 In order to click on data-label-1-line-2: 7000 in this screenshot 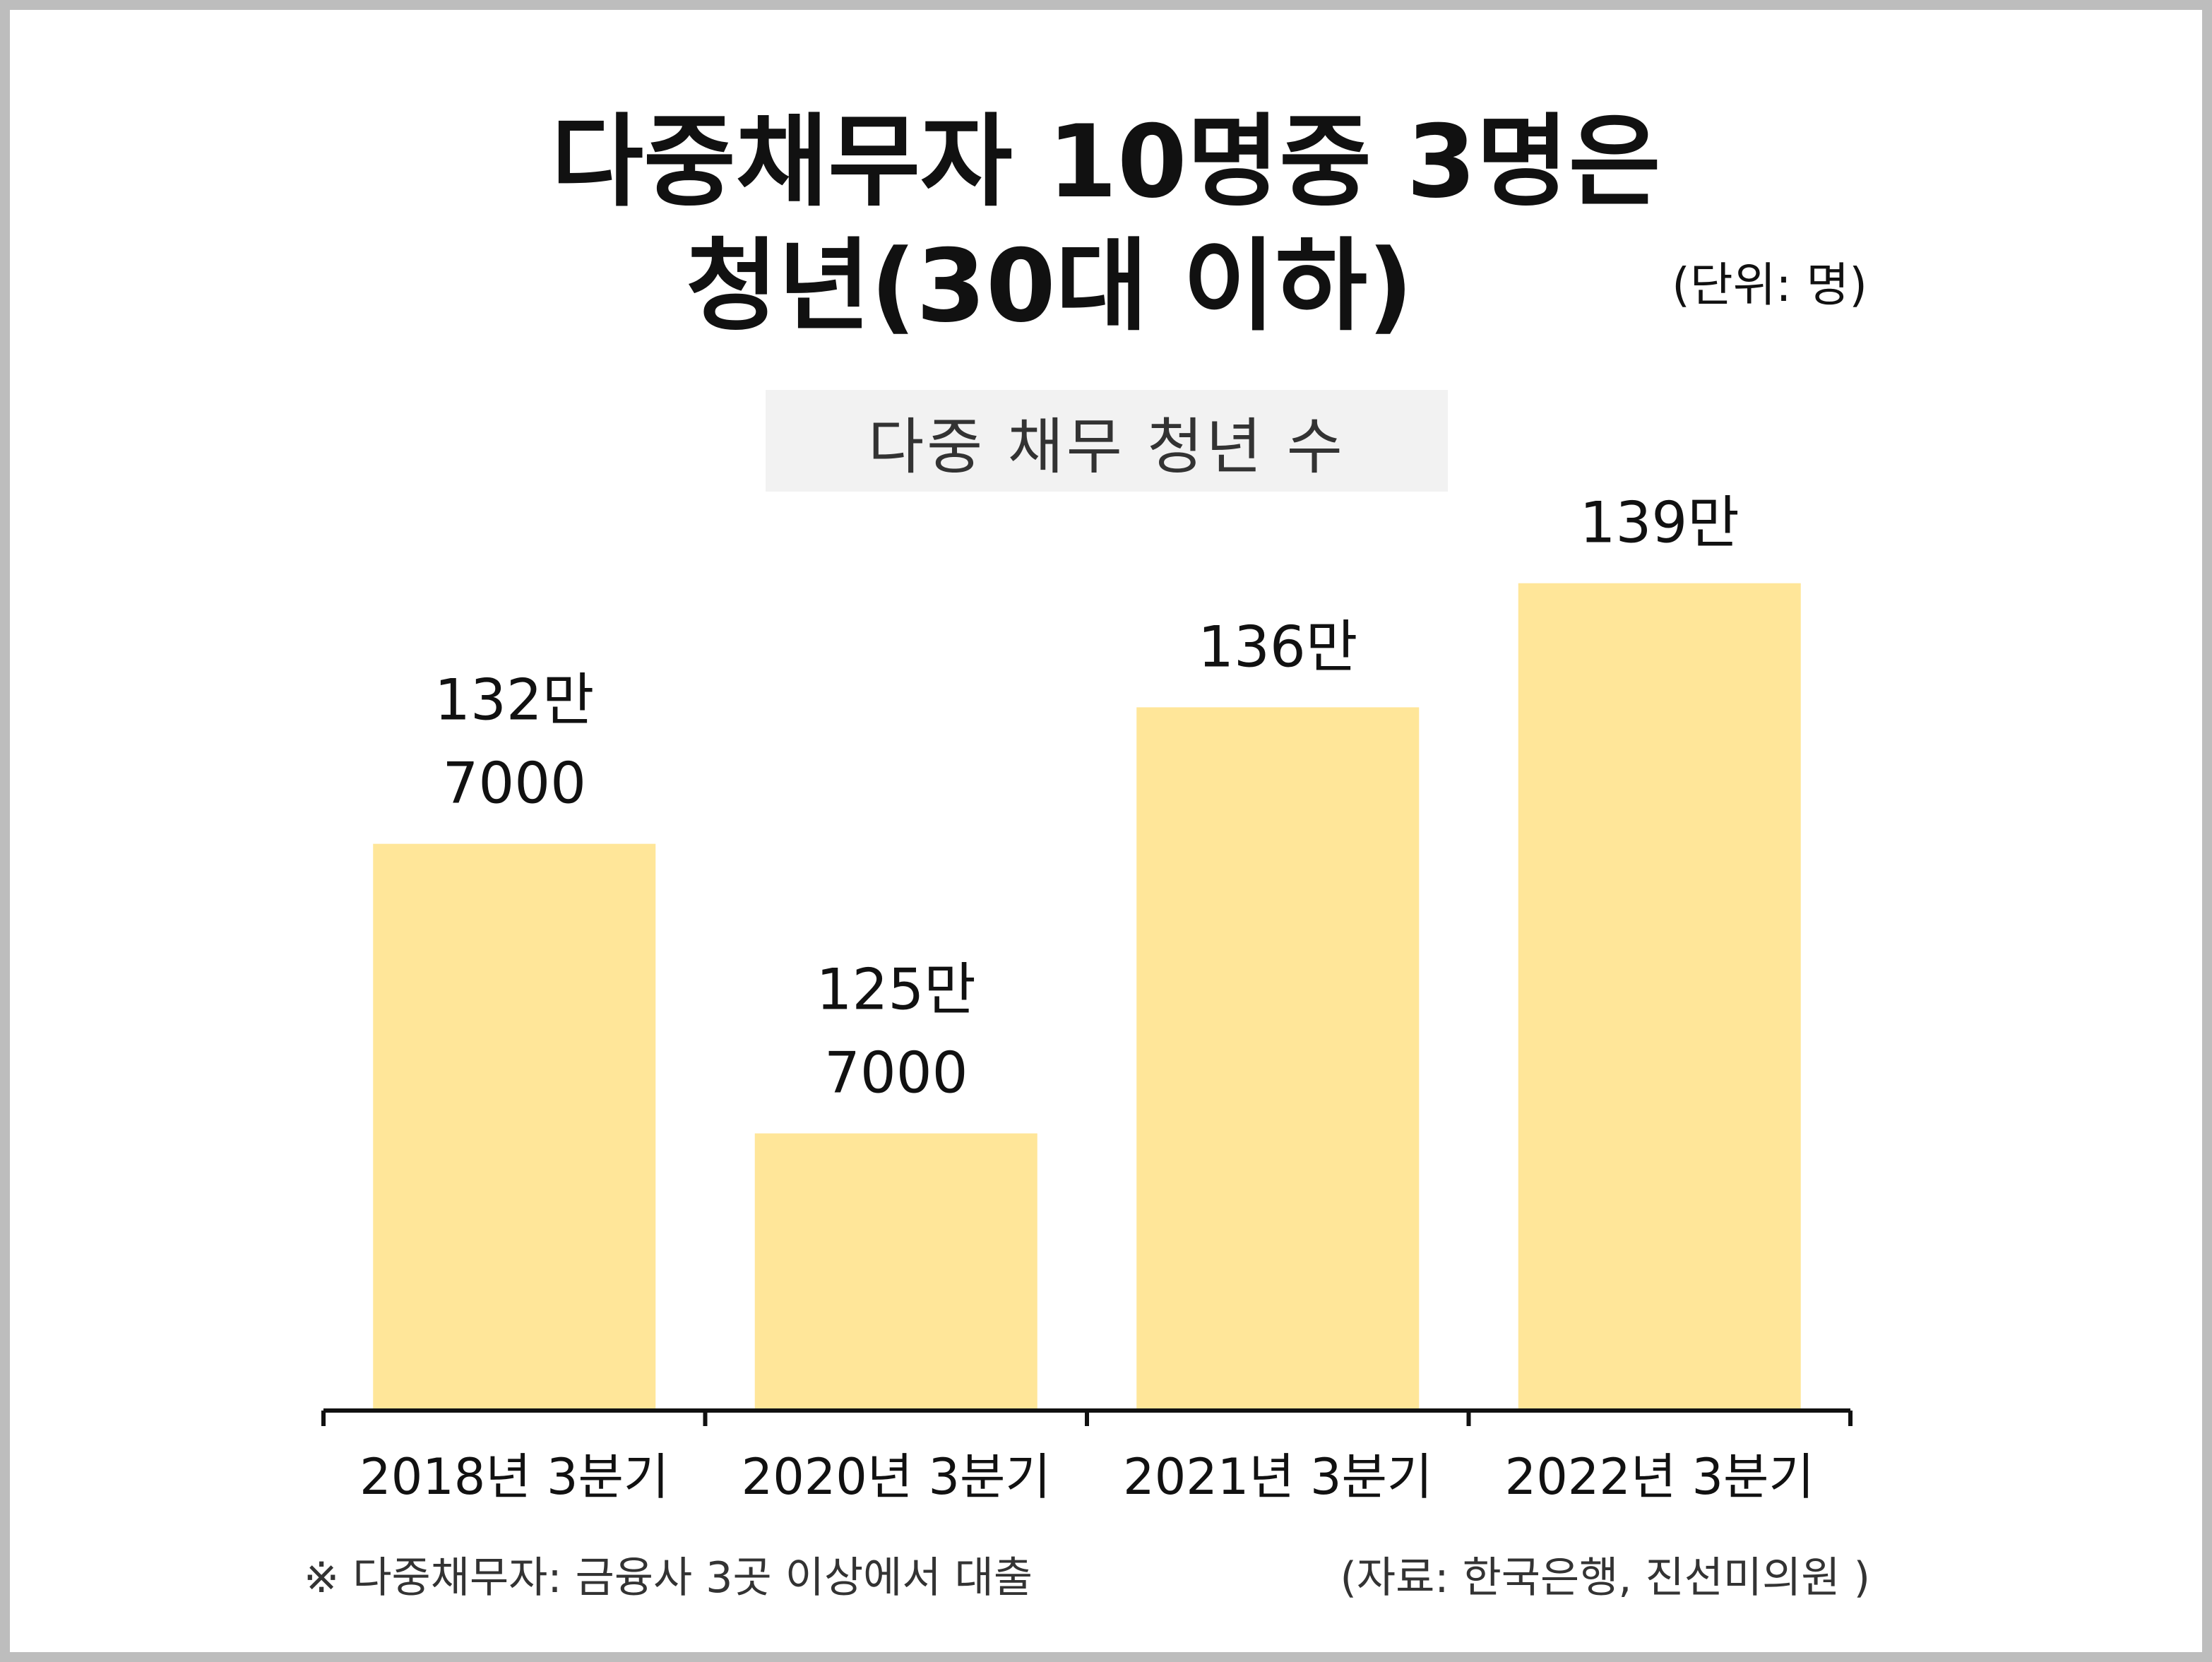, I will do `click(514, 784)`.